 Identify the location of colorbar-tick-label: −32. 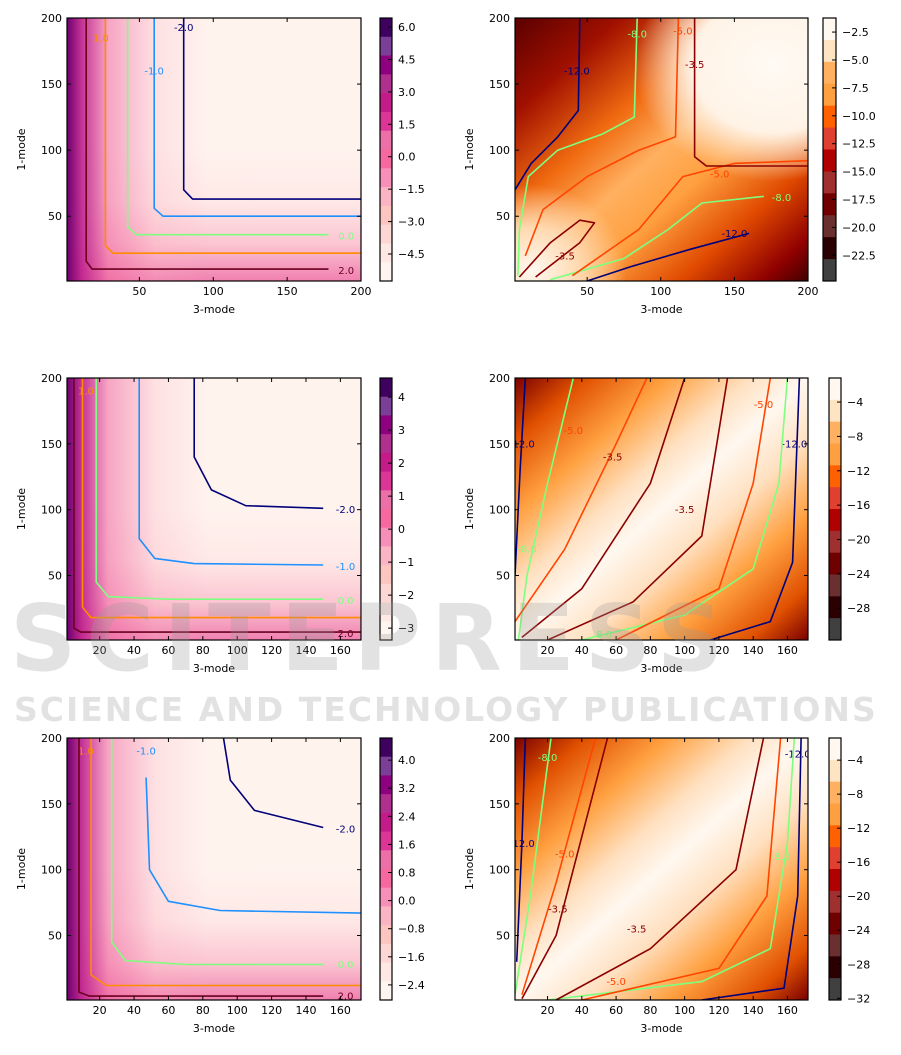
(858, 998).